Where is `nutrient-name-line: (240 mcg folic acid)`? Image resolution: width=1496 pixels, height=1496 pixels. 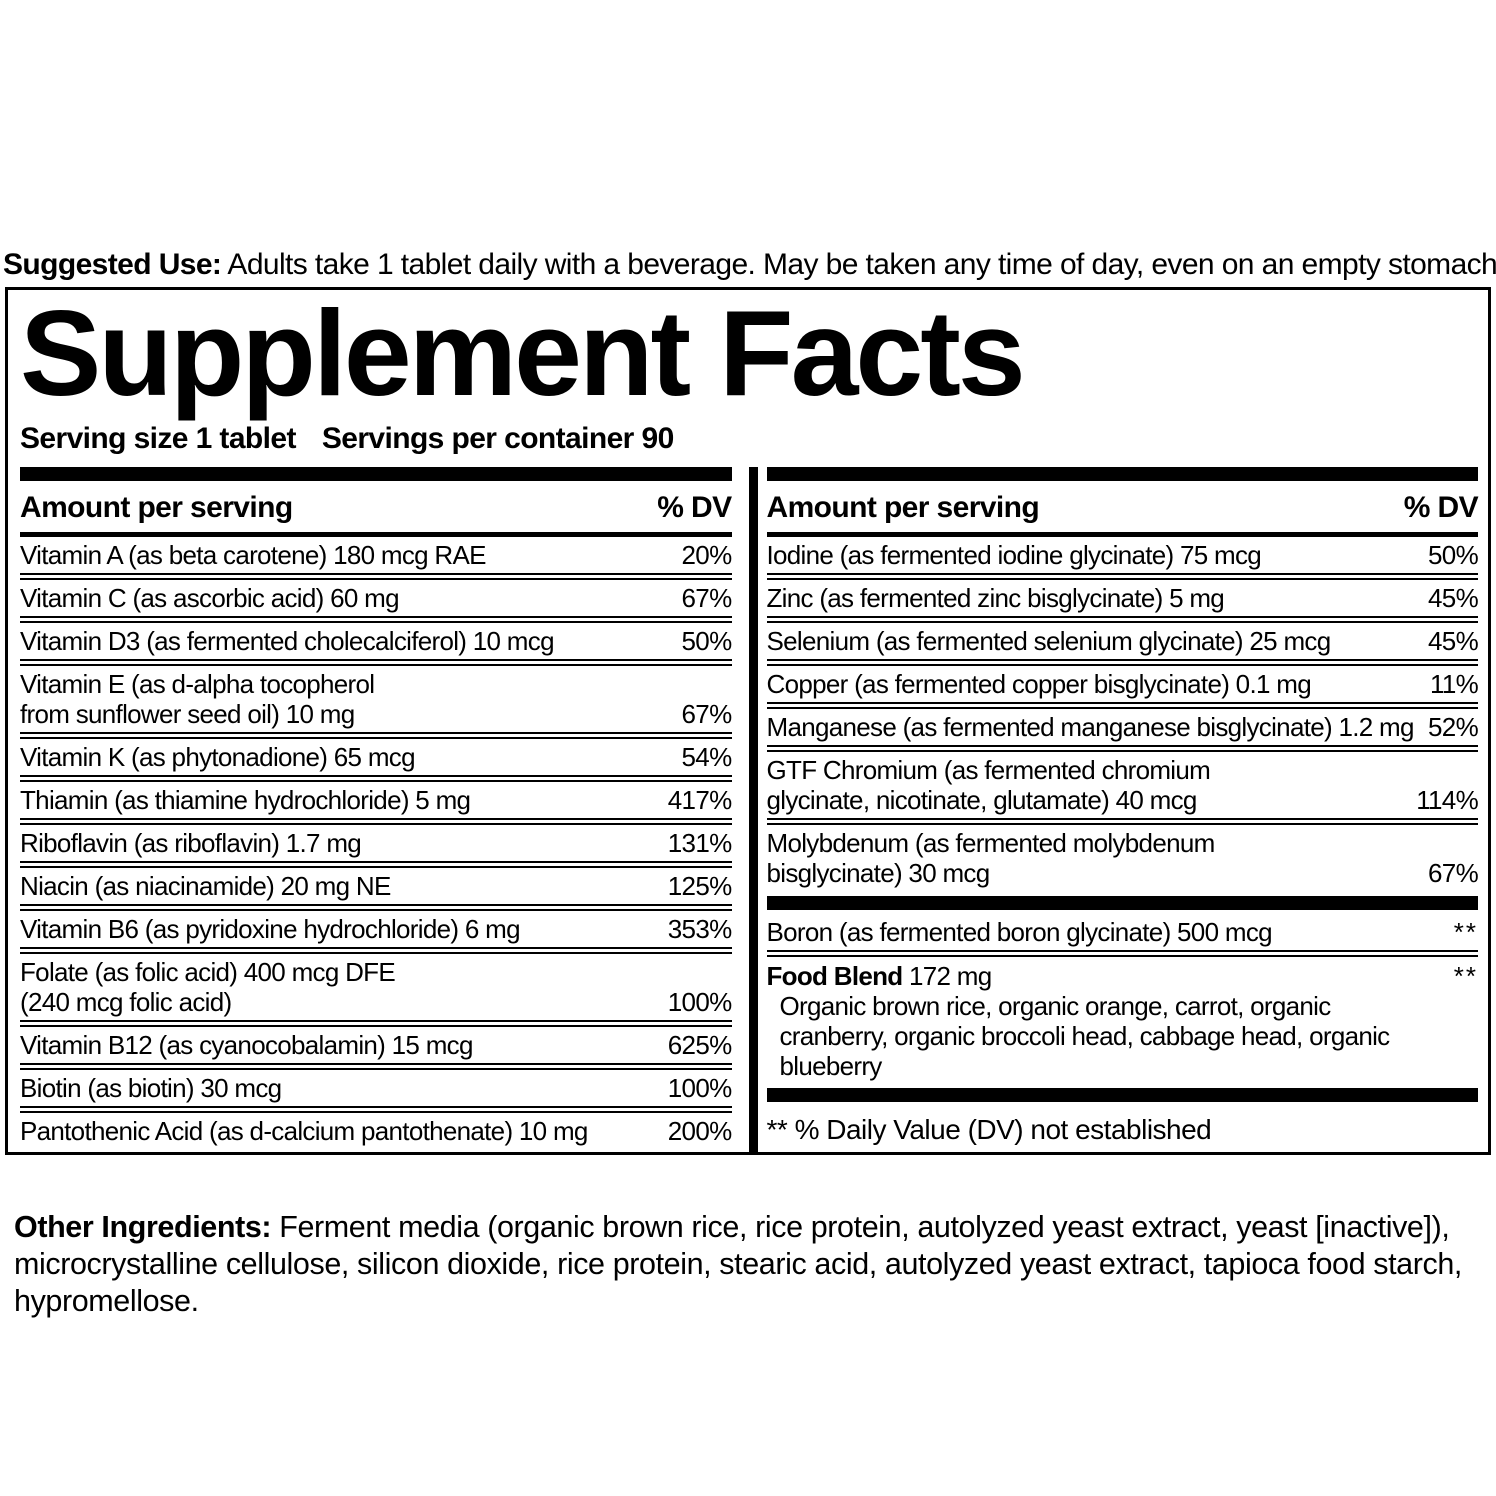 nutrient-name-line: (240 mcg folic acid) is located at coordinates (126, 1002).